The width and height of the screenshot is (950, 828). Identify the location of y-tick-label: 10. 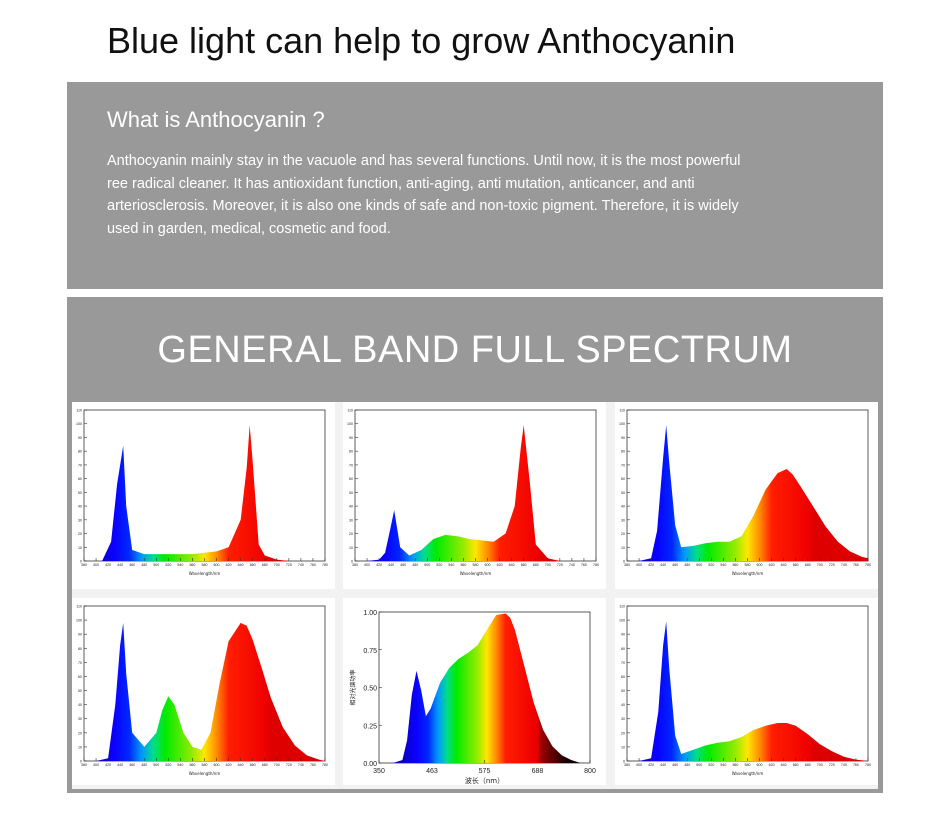
(80, 747).